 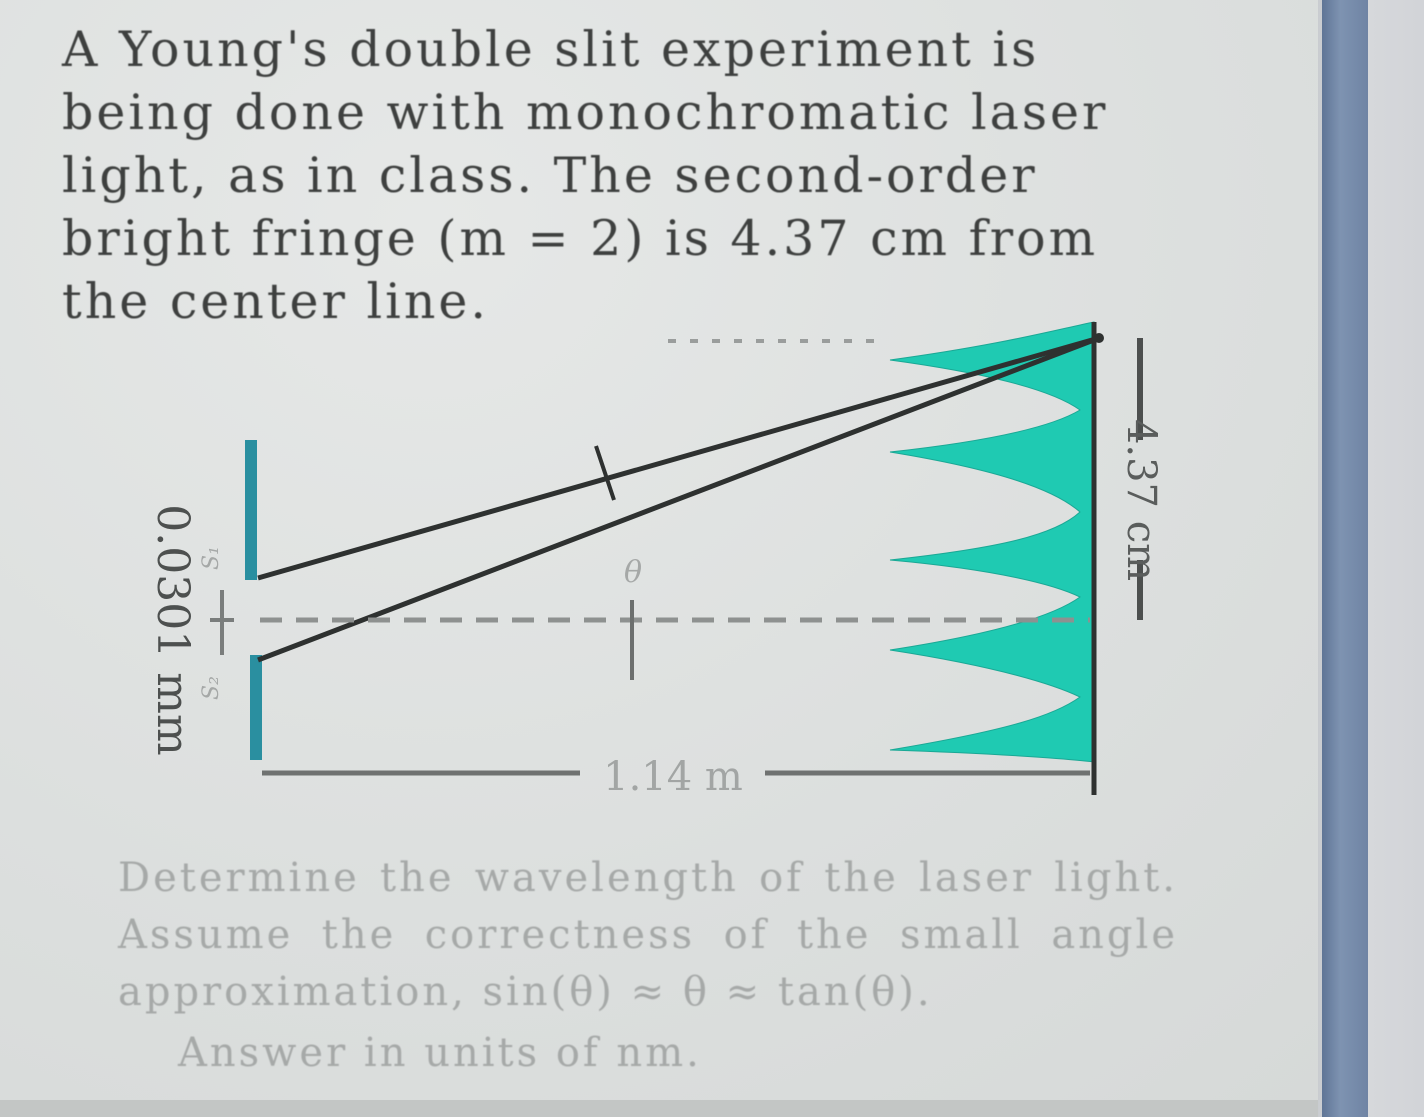 I want to click on slit-label-s2: S₂, so click(x=211, y=688).